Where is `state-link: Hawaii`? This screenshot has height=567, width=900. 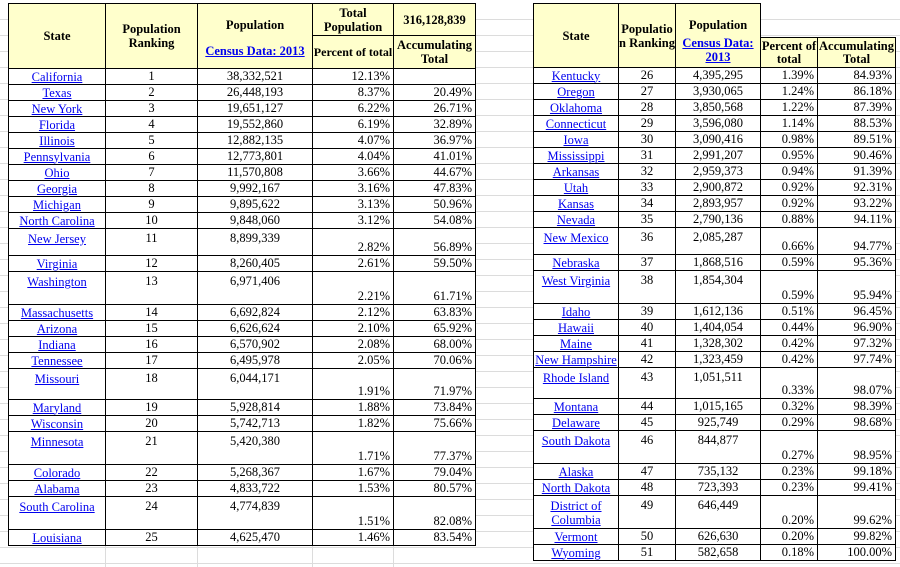 state-link: Hawaii is located at coordinates (576, 327).